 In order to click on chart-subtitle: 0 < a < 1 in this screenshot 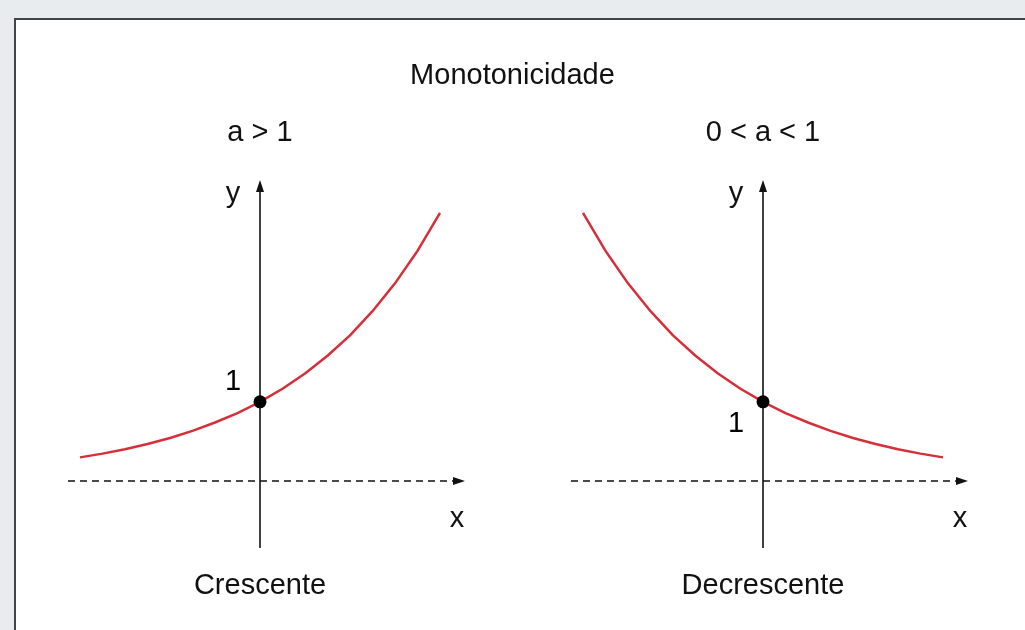, I will do `click(763, 131)`.